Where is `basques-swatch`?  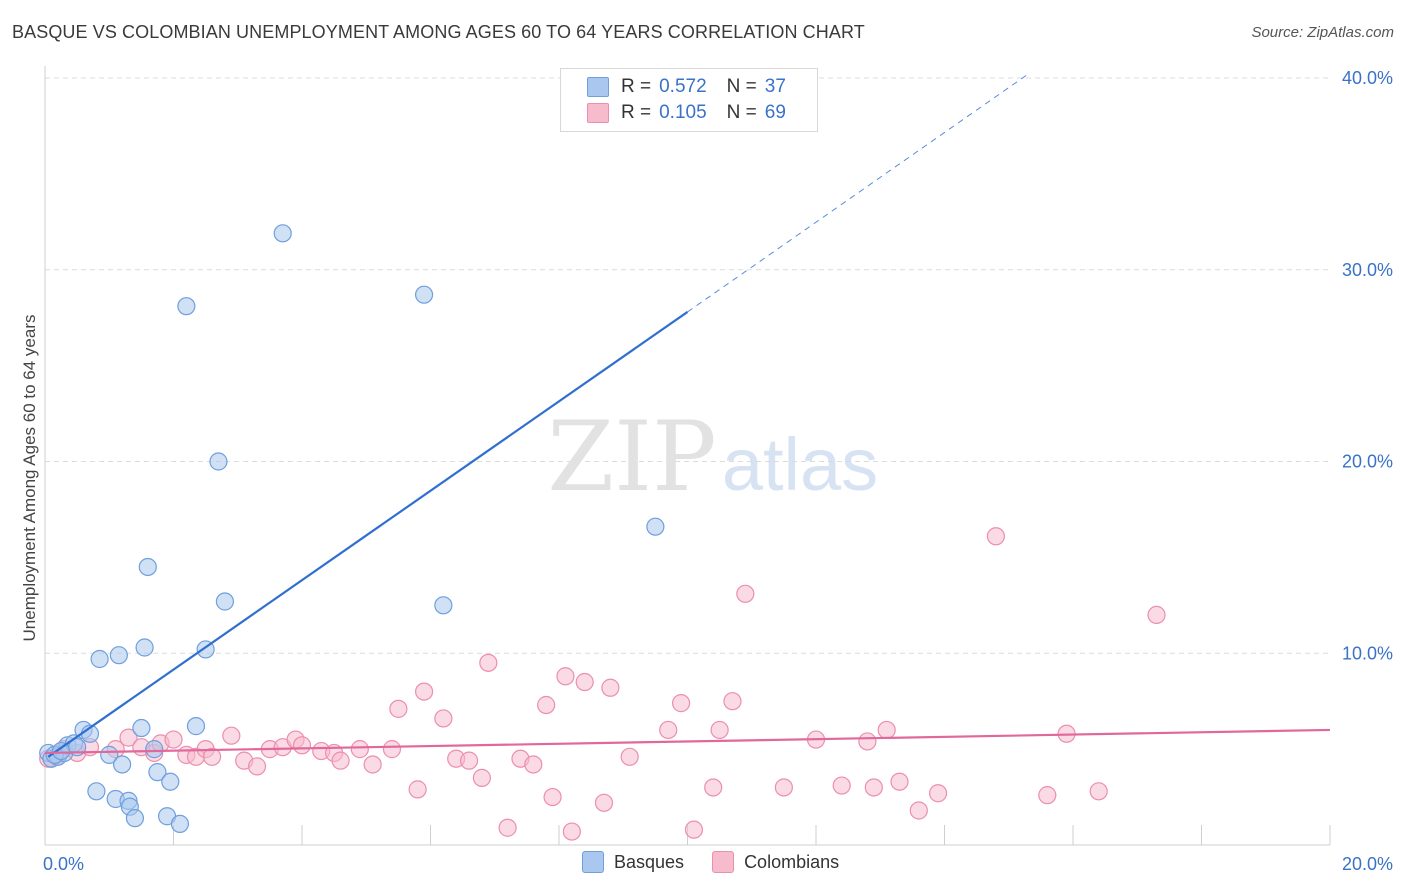
basques-swatch is located at coordinates (598, 87).